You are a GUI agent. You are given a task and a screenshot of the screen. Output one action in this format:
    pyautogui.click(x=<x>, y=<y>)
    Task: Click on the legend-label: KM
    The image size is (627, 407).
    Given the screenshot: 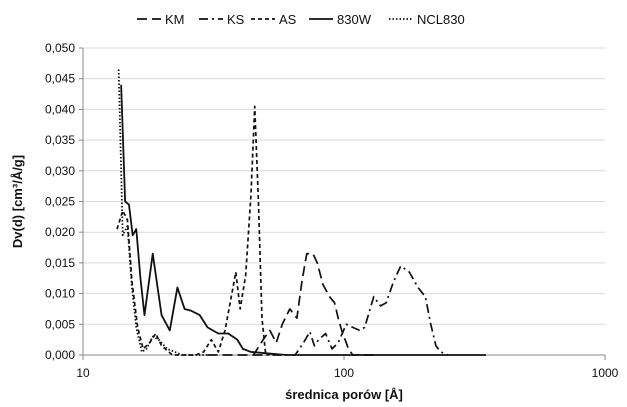 What is the action you would take?
    pyautogui.click(x=175, y=19)
    